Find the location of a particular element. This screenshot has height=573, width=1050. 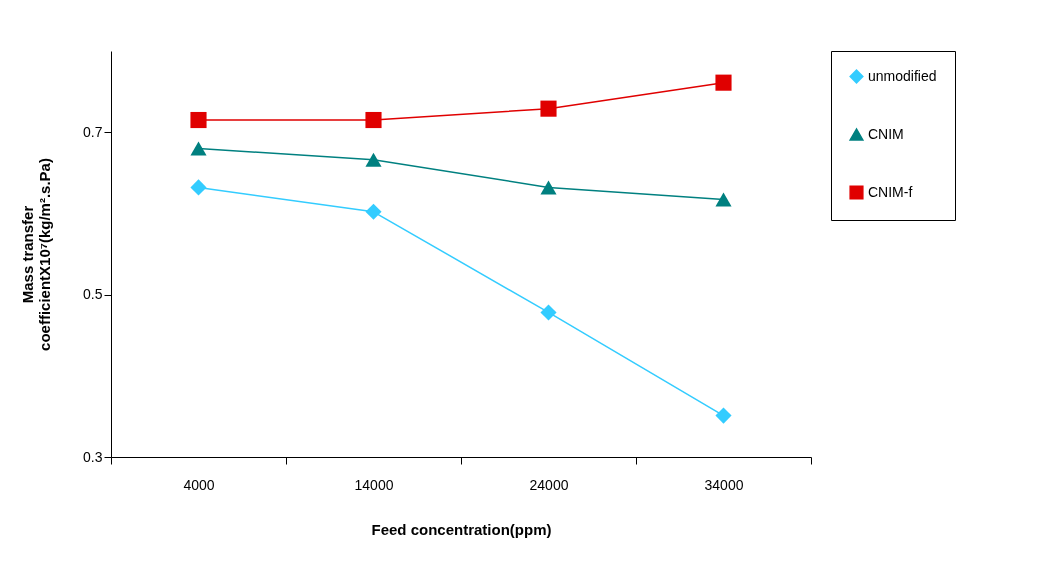

legend-label: unmodified is located at coordinates (902, 75).